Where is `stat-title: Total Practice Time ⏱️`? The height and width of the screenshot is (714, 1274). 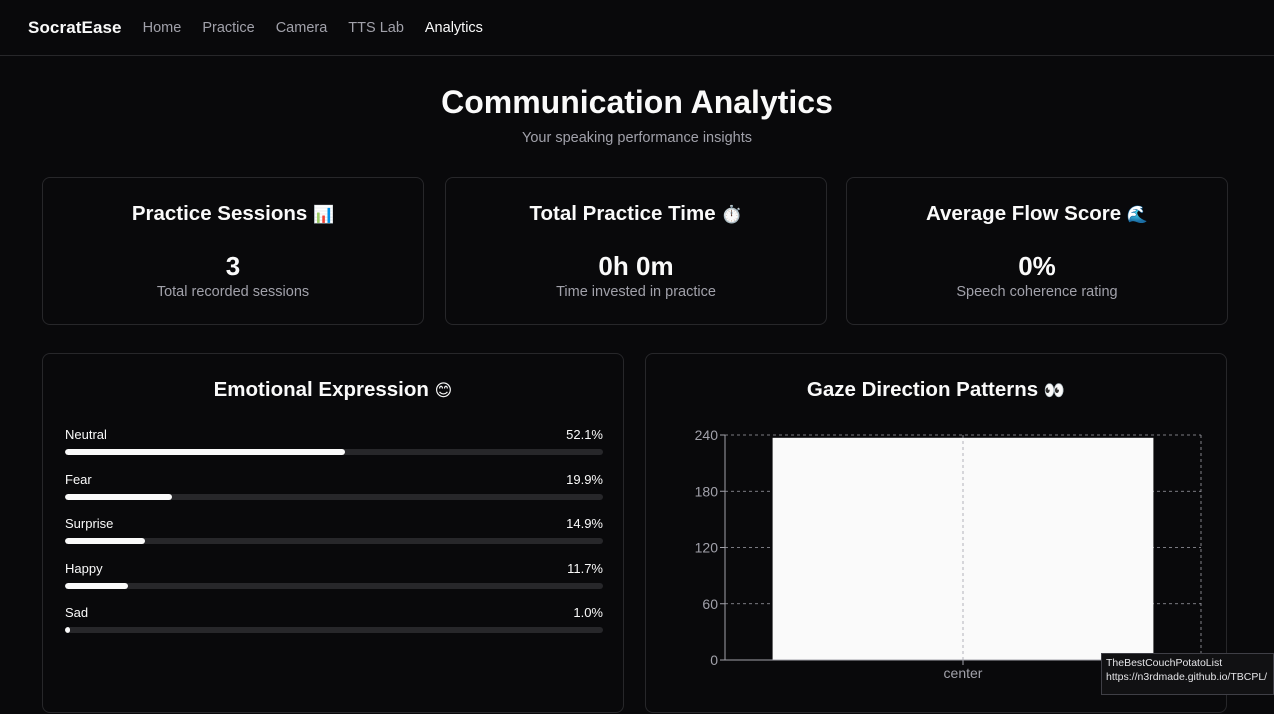 stat-title: Total Practice Time ⏱️ is located at coordinates (636, 214).